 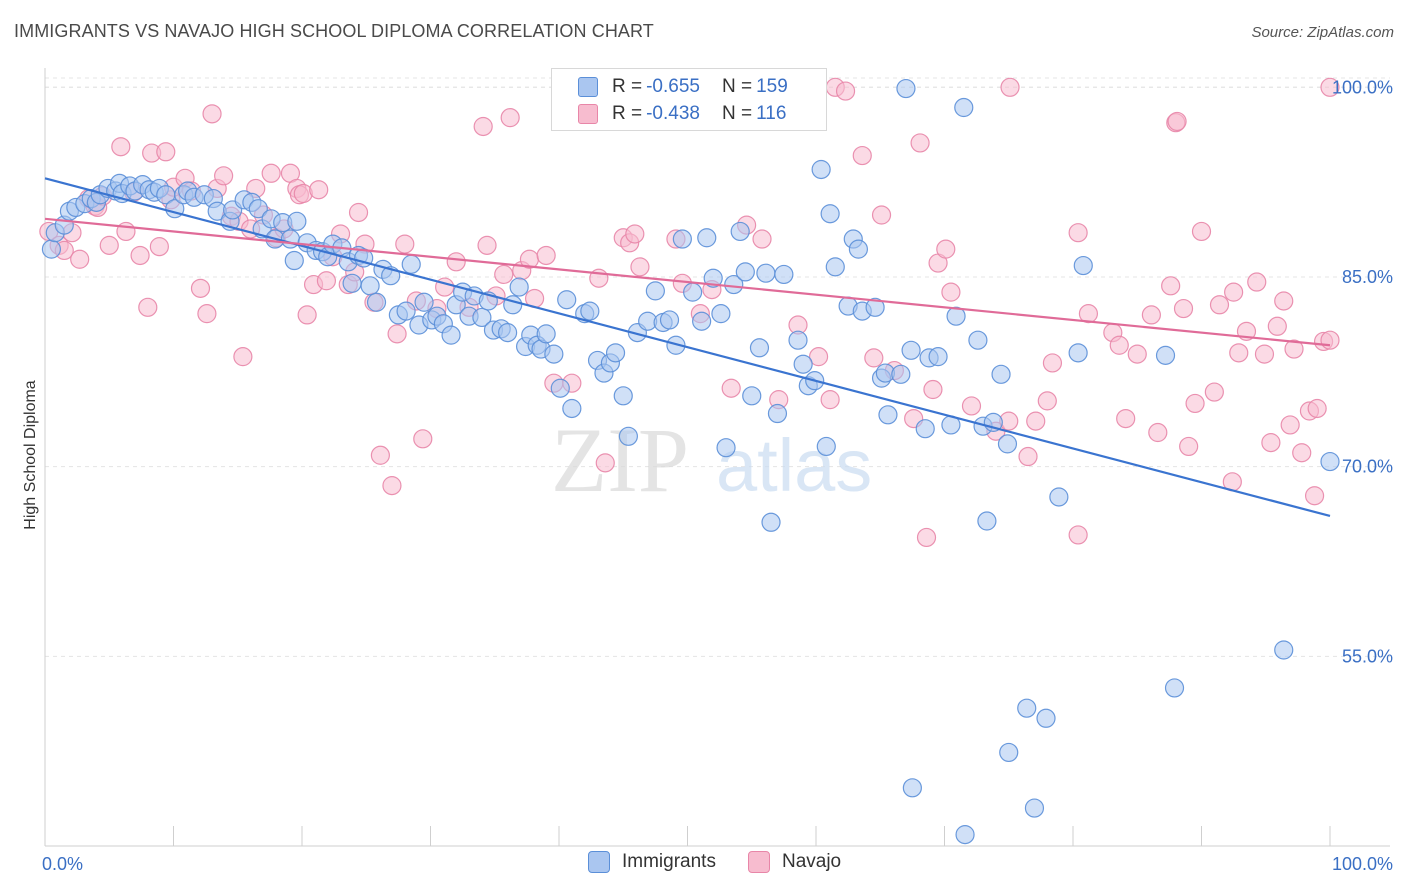 I want to click on watermark-zip: ZIP, so click(x=620, y=460).